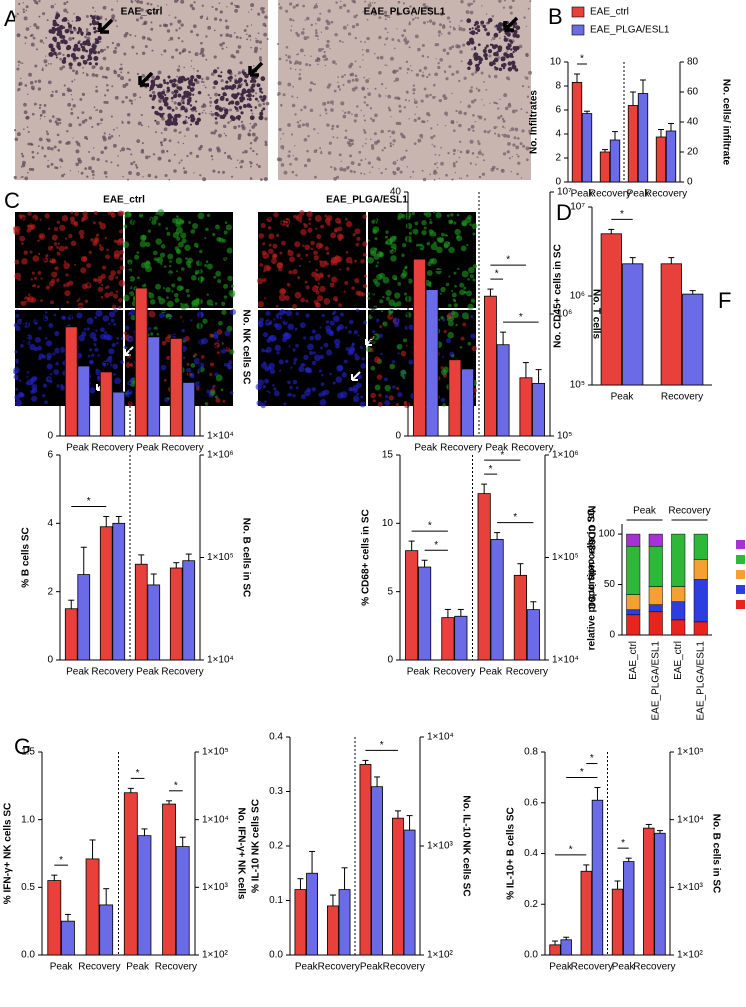 The image size is (746, 1007). Describe the element at coordinates (564, 436) in the screenshot. I see `tick-label: 10⁵` at that location.